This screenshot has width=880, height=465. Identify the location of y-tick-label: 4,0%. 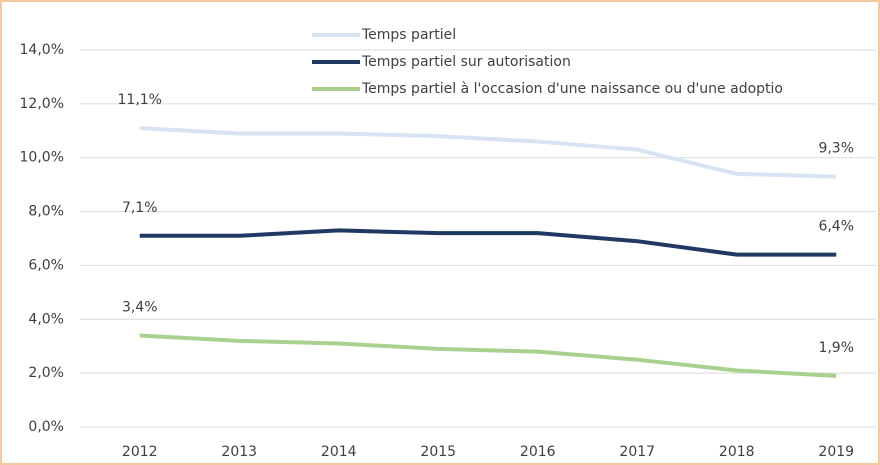
(46, 319).